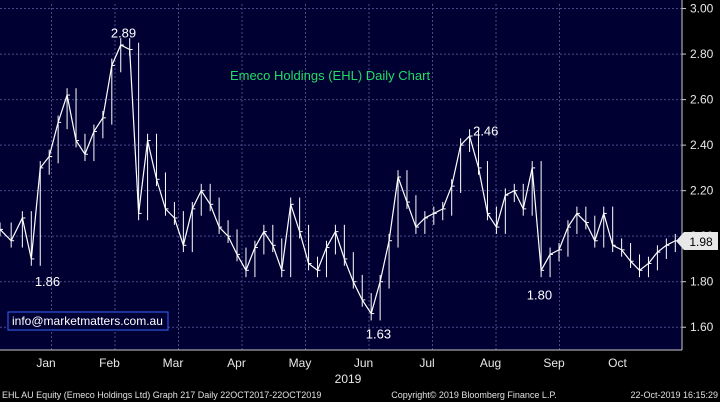 The image size is (720, 402). I want to click on last-price-marker, so click(697, 241).